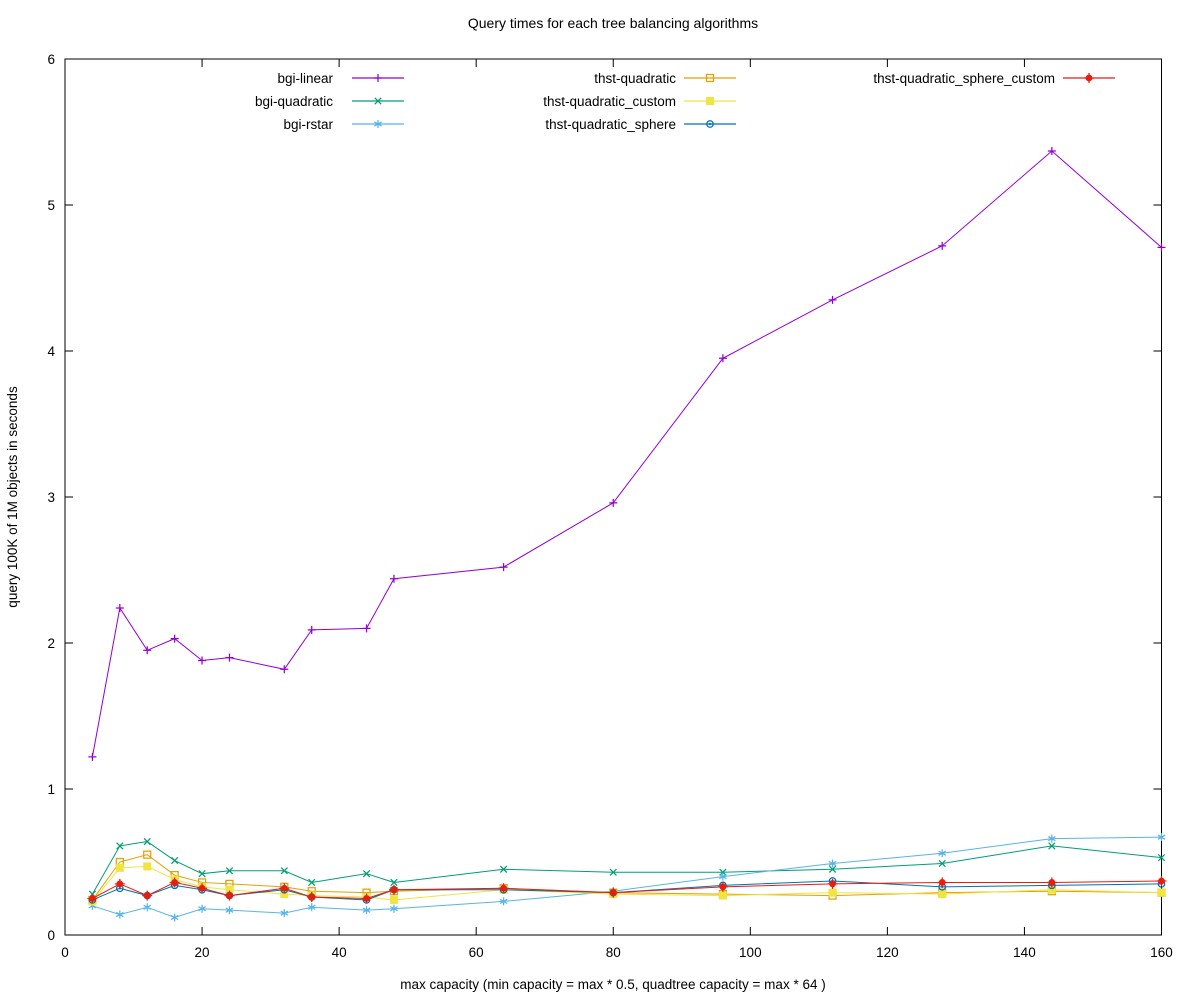 Image resolution: width=1200 pixels, height=1005 pixels. Describe the element at coordinates (750, 952) in the screenshot. I see `x-tick-label: 100` at that location.